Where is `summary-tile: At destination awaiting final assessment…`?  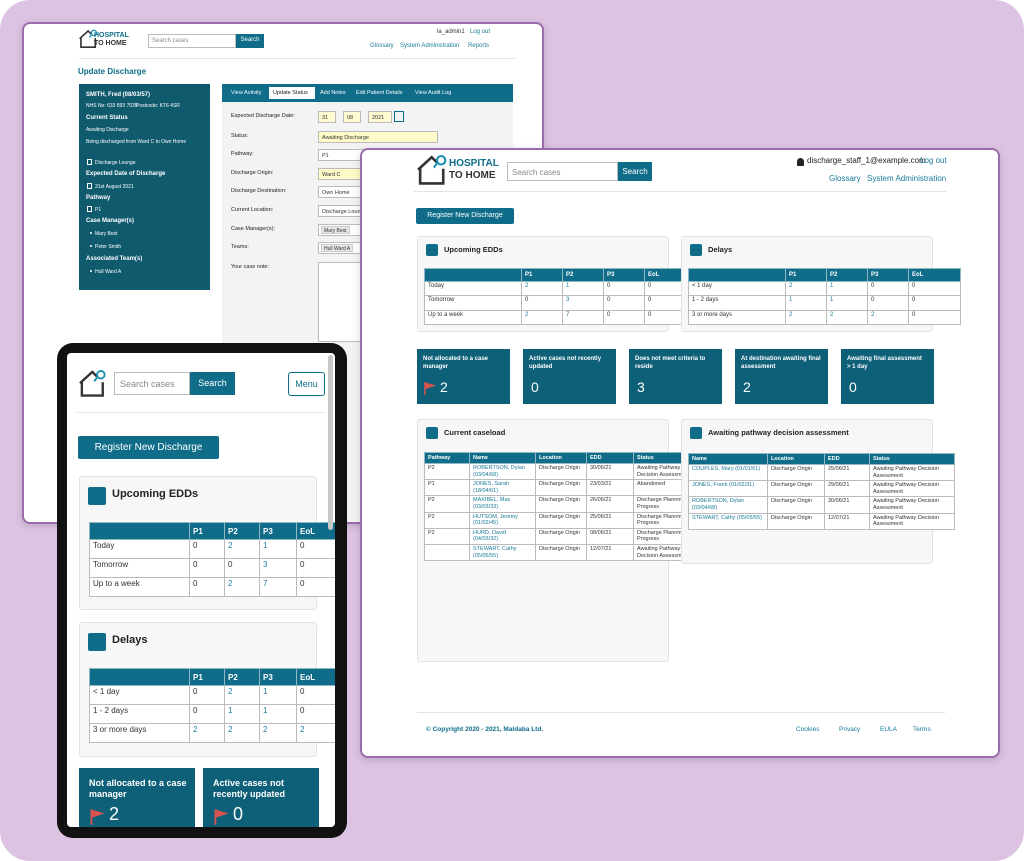
summary-tile: At destination awaiting final assessment… is located at coordinates (781, 376).